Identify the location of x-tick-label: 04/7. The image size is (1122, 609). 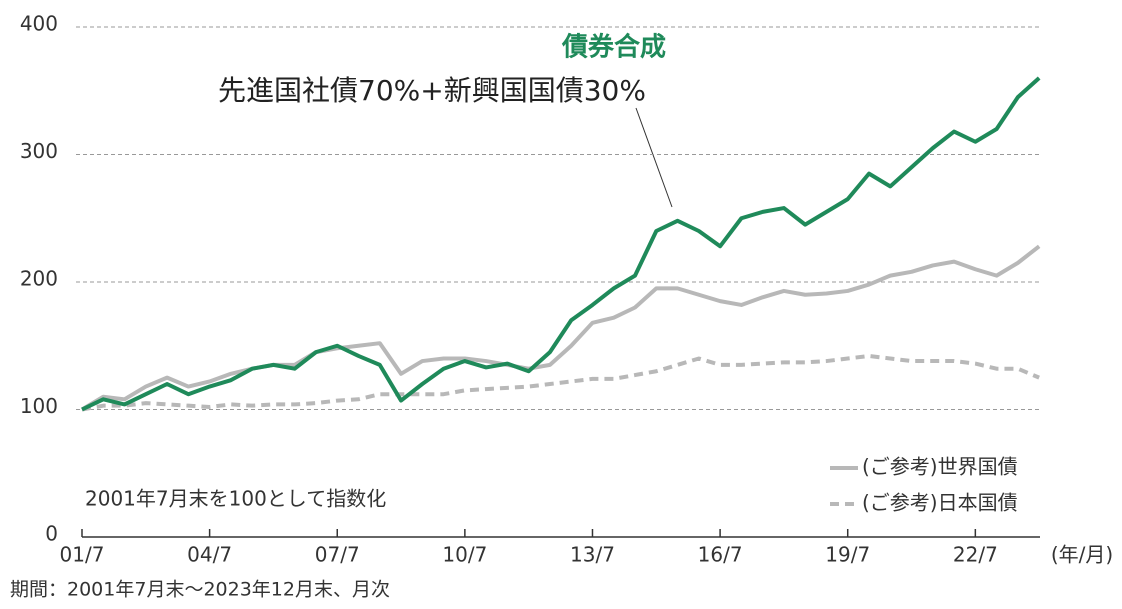
(209, 555).